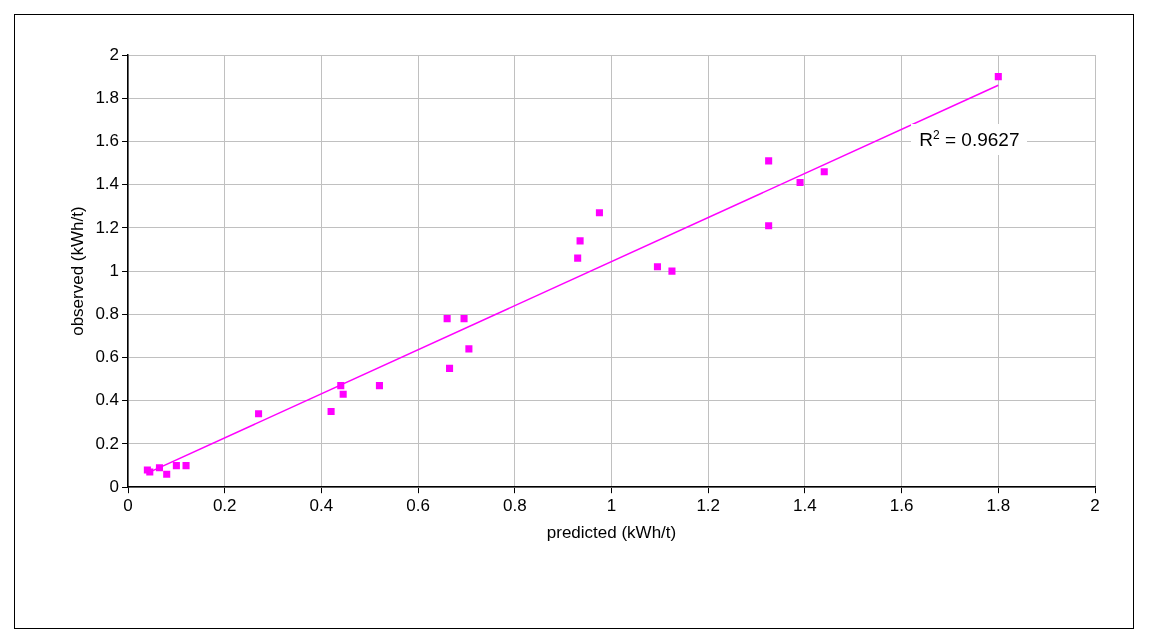 The image size is (1150, 643). I want to click on y-tick-label: 0.4, so click(107, 400).